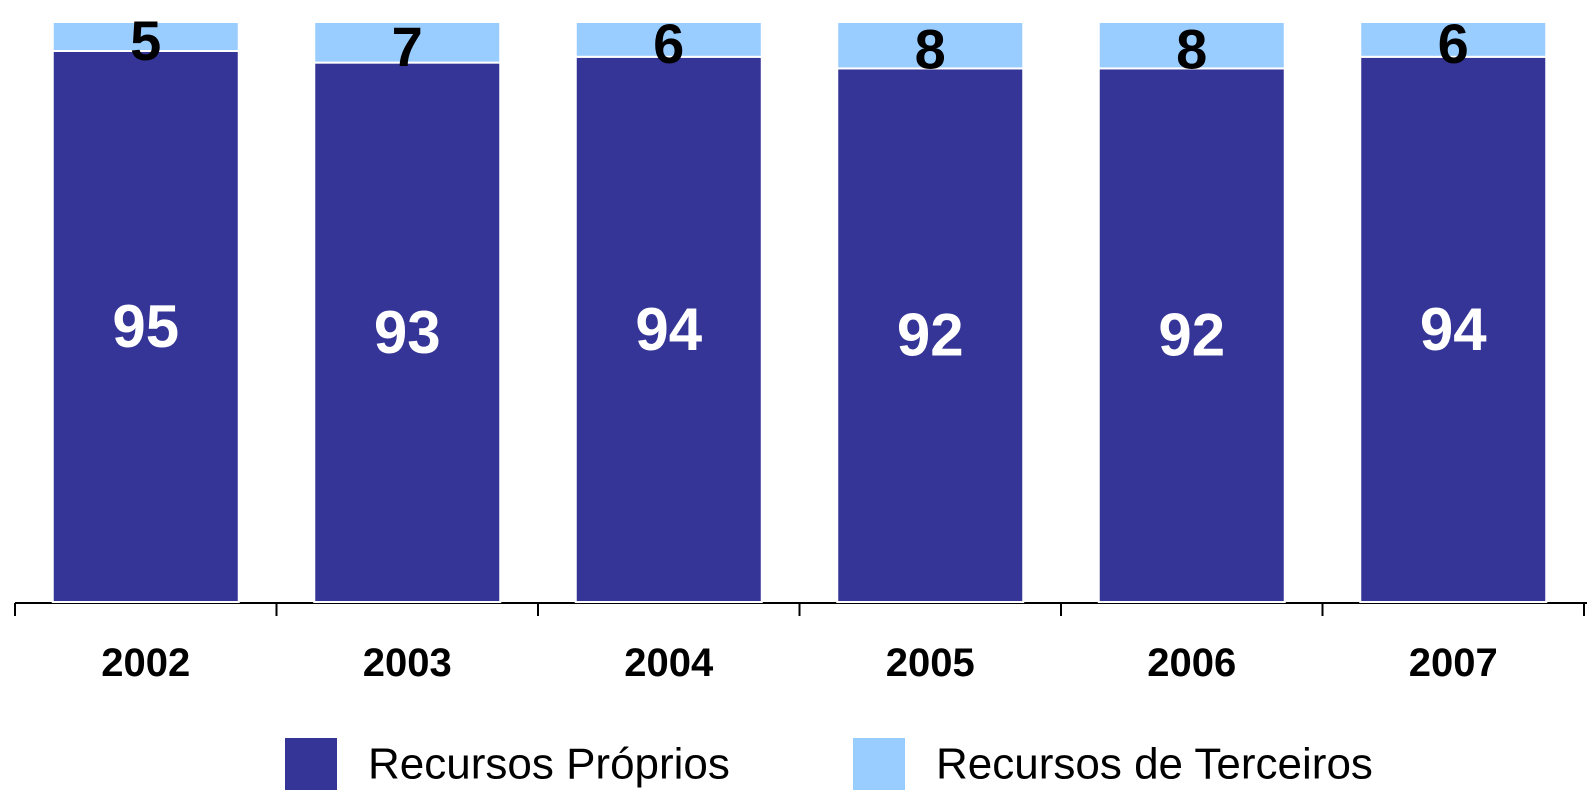 Image resolution: width=1587 pixels, height=800 pixels. Describe the element at coordinates (930, 663) in the screenshot. I see `x-tick-label: 2005` at that location.